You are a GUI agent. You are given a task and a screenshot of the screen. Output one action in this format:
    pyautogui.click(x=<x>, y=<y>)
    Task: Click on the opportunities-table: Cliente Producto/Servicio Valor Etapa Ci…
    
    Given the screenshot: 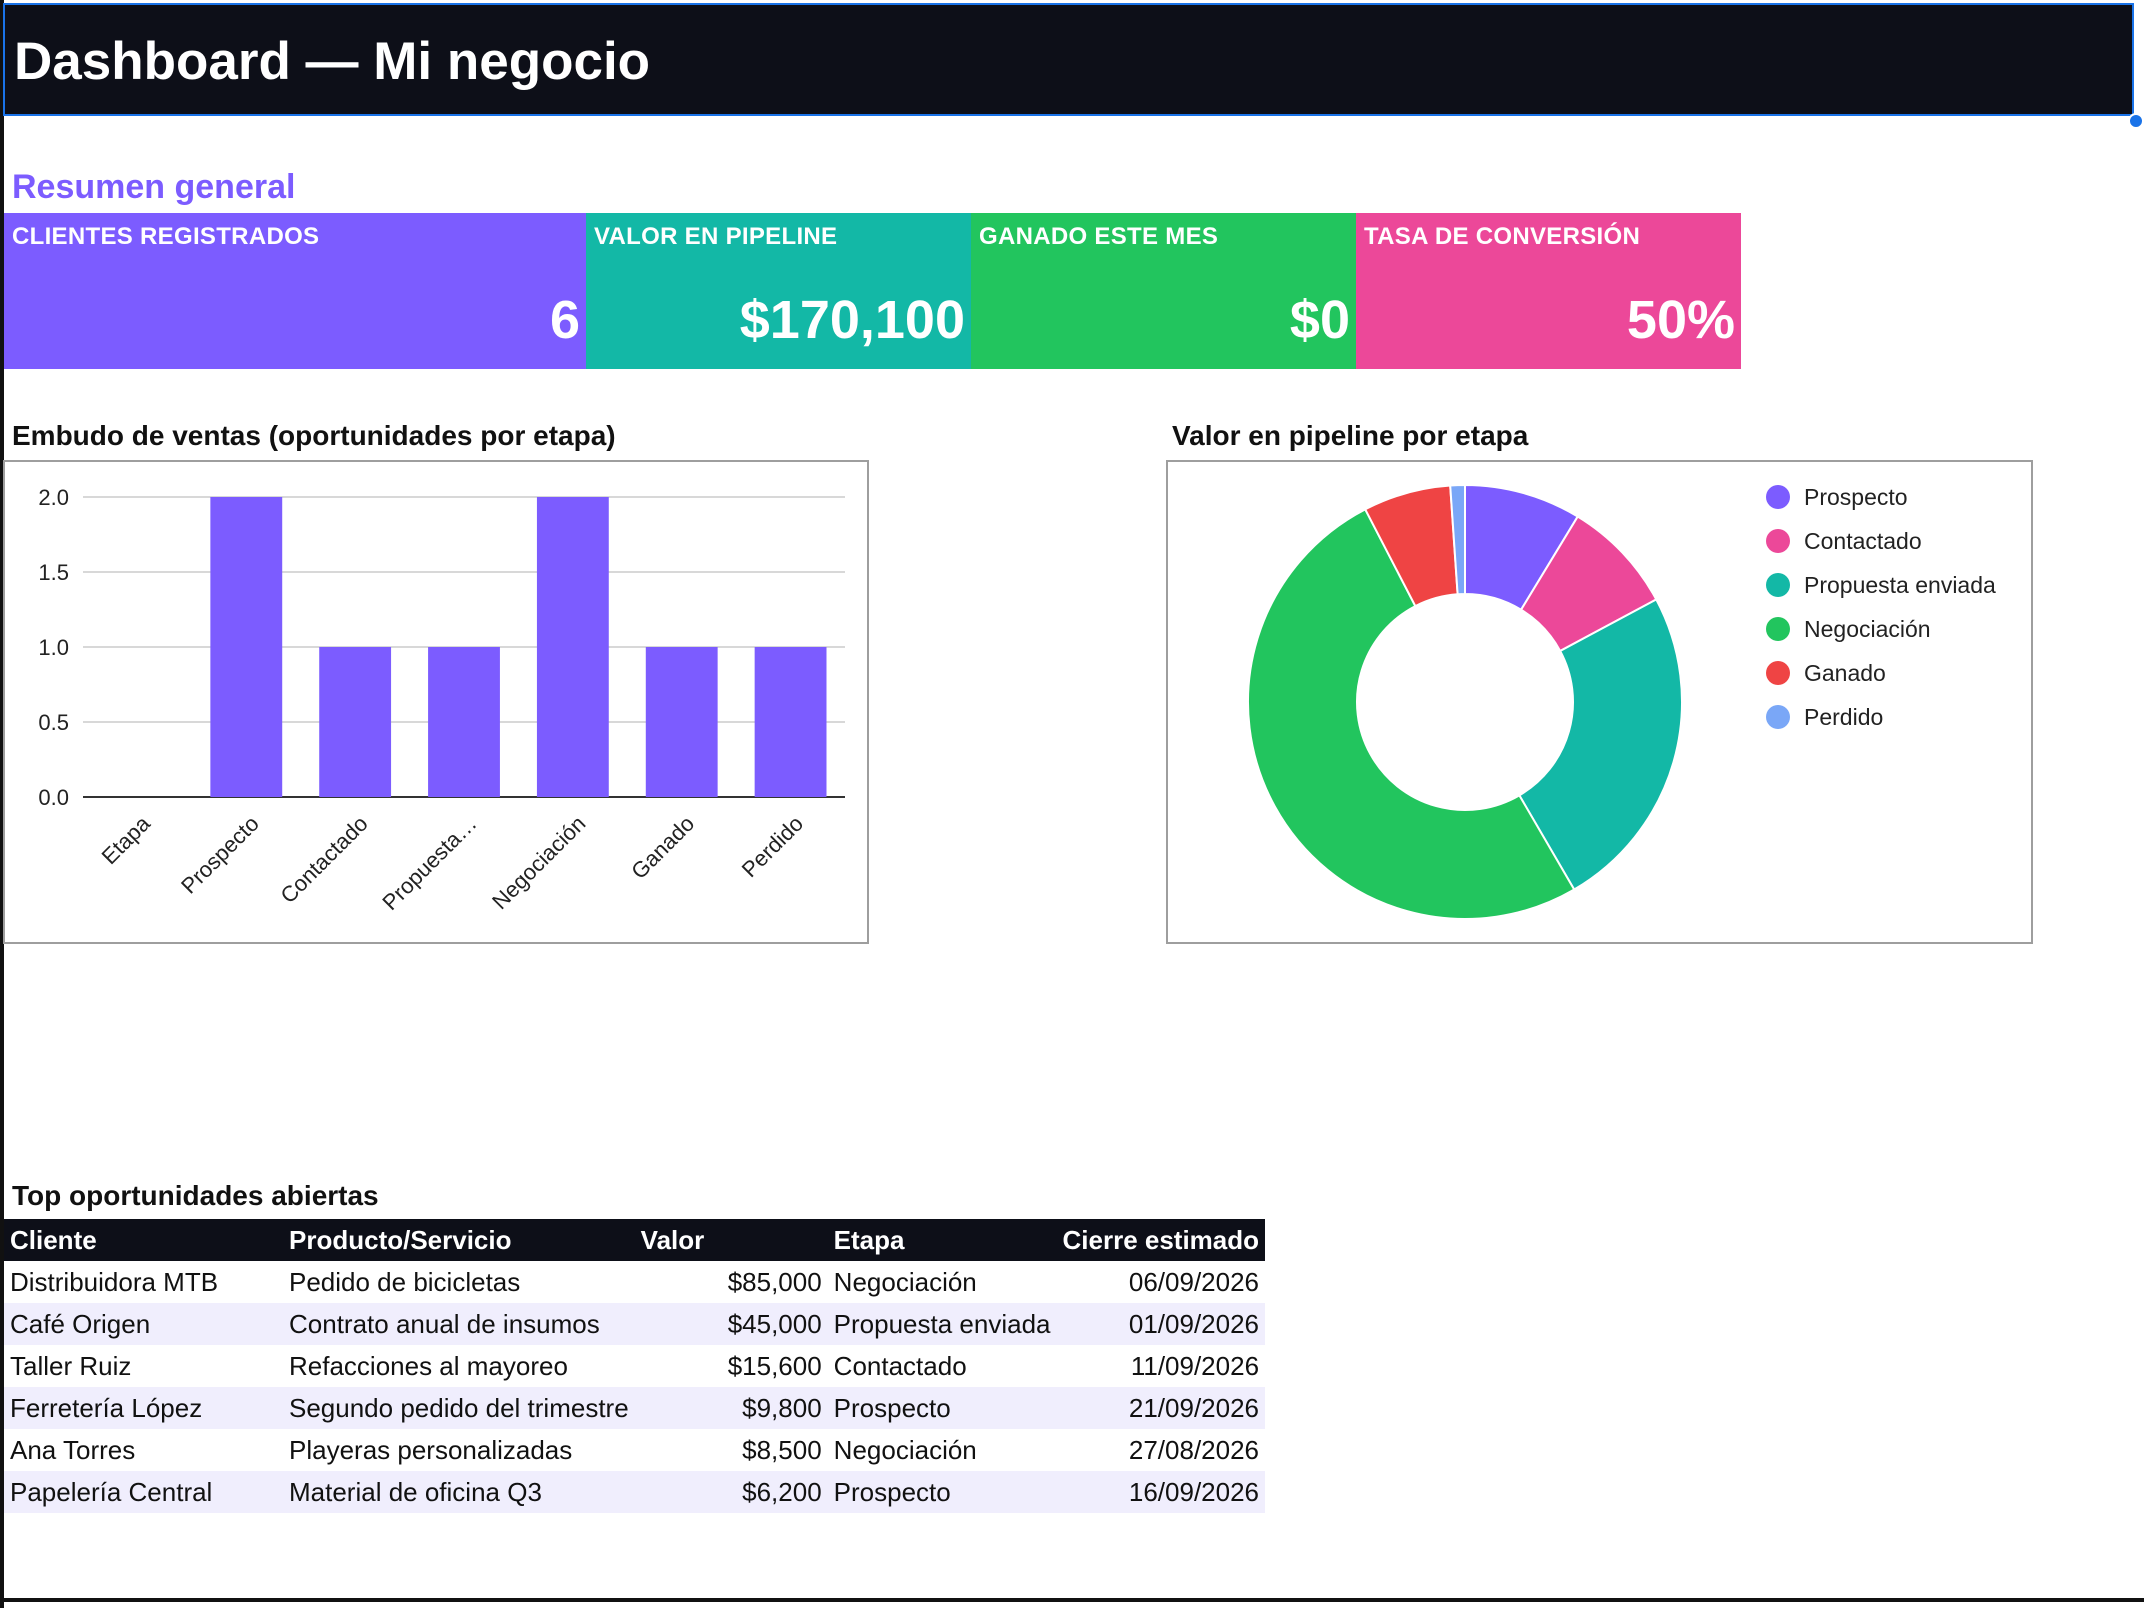 What is the action you would take?
    pyautogui.click(x=635, y=1366)
    